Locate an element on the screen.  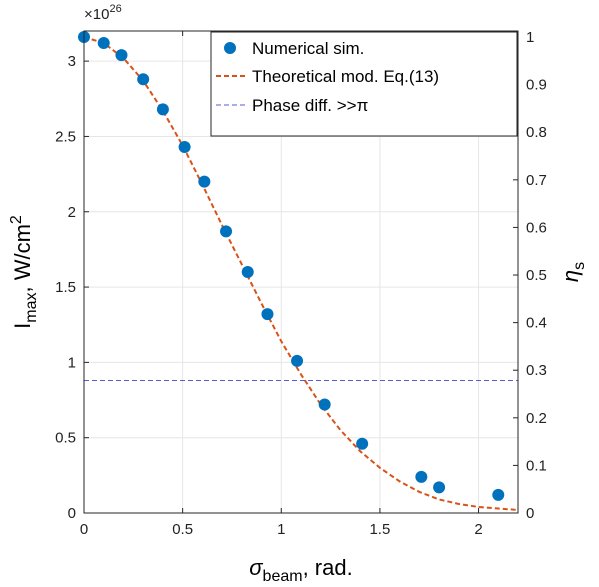
x-tick-label: 1 is located at coordinates (281, 529).